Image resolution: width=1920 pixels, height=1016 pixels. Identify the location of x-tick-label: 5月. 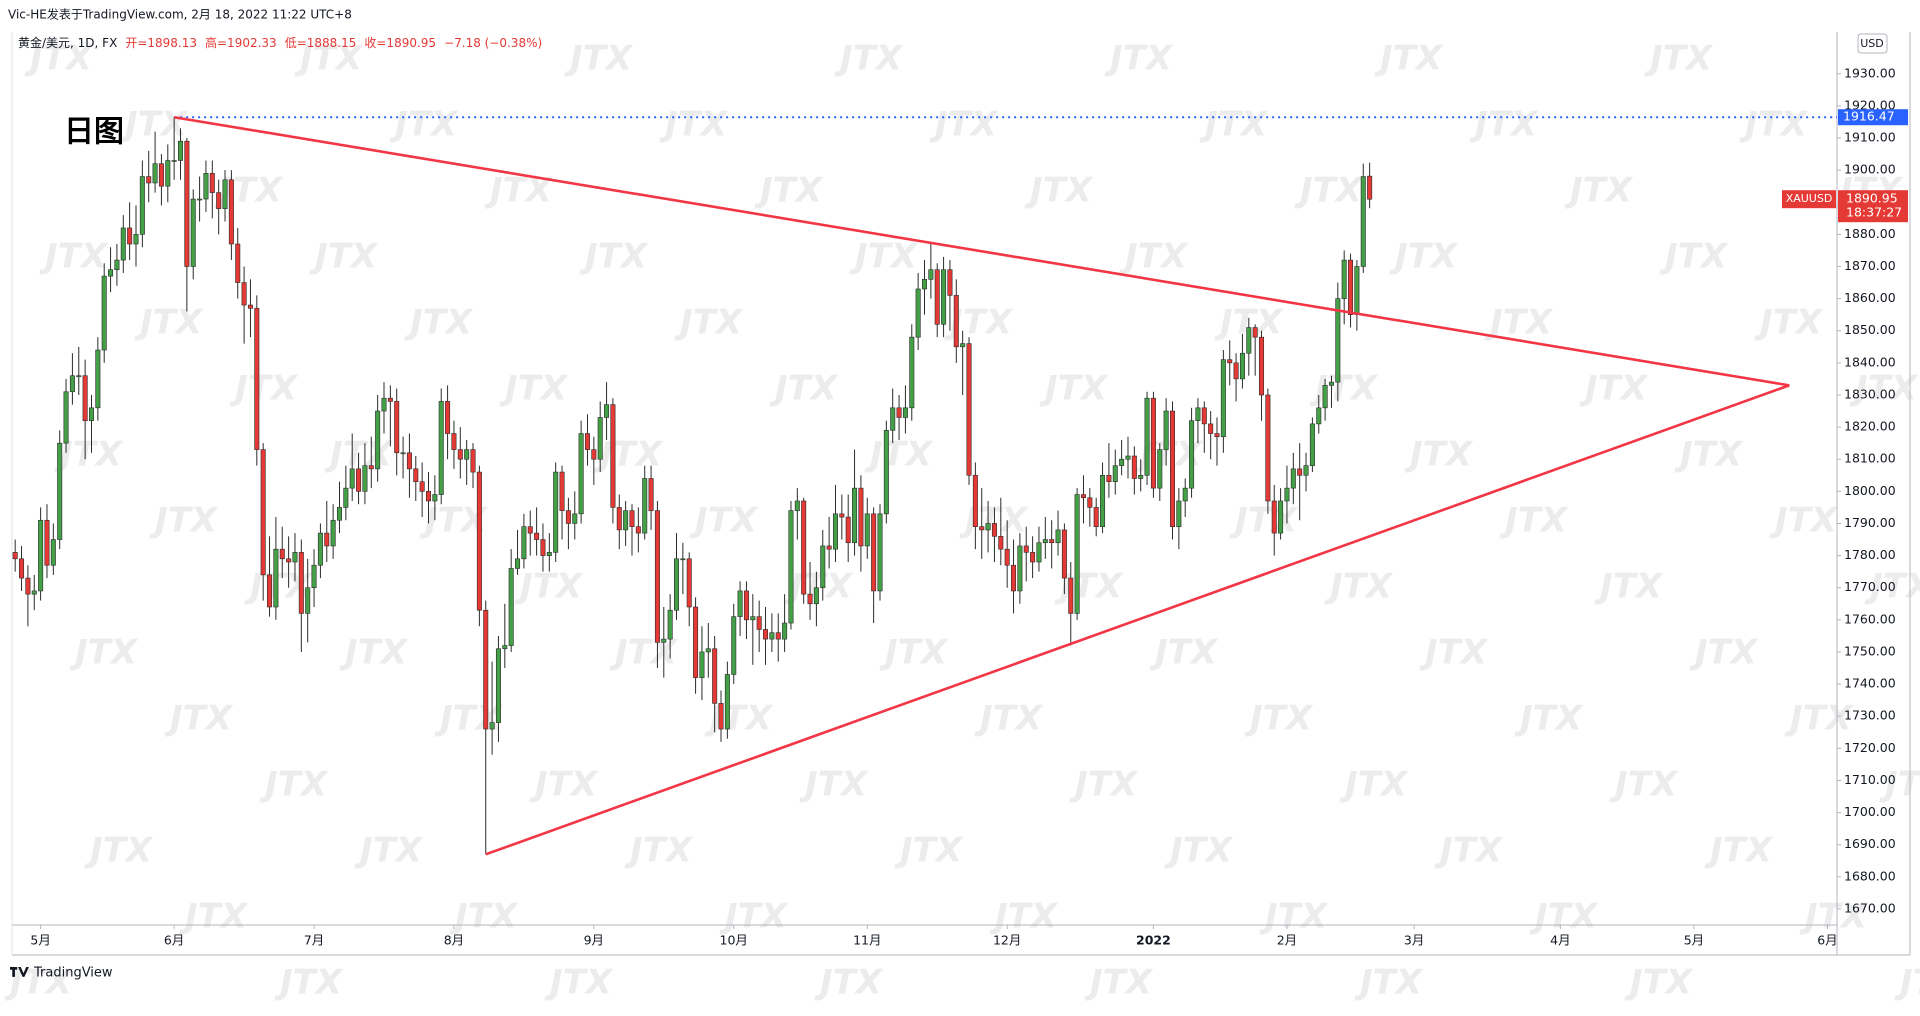
(1694, 940).